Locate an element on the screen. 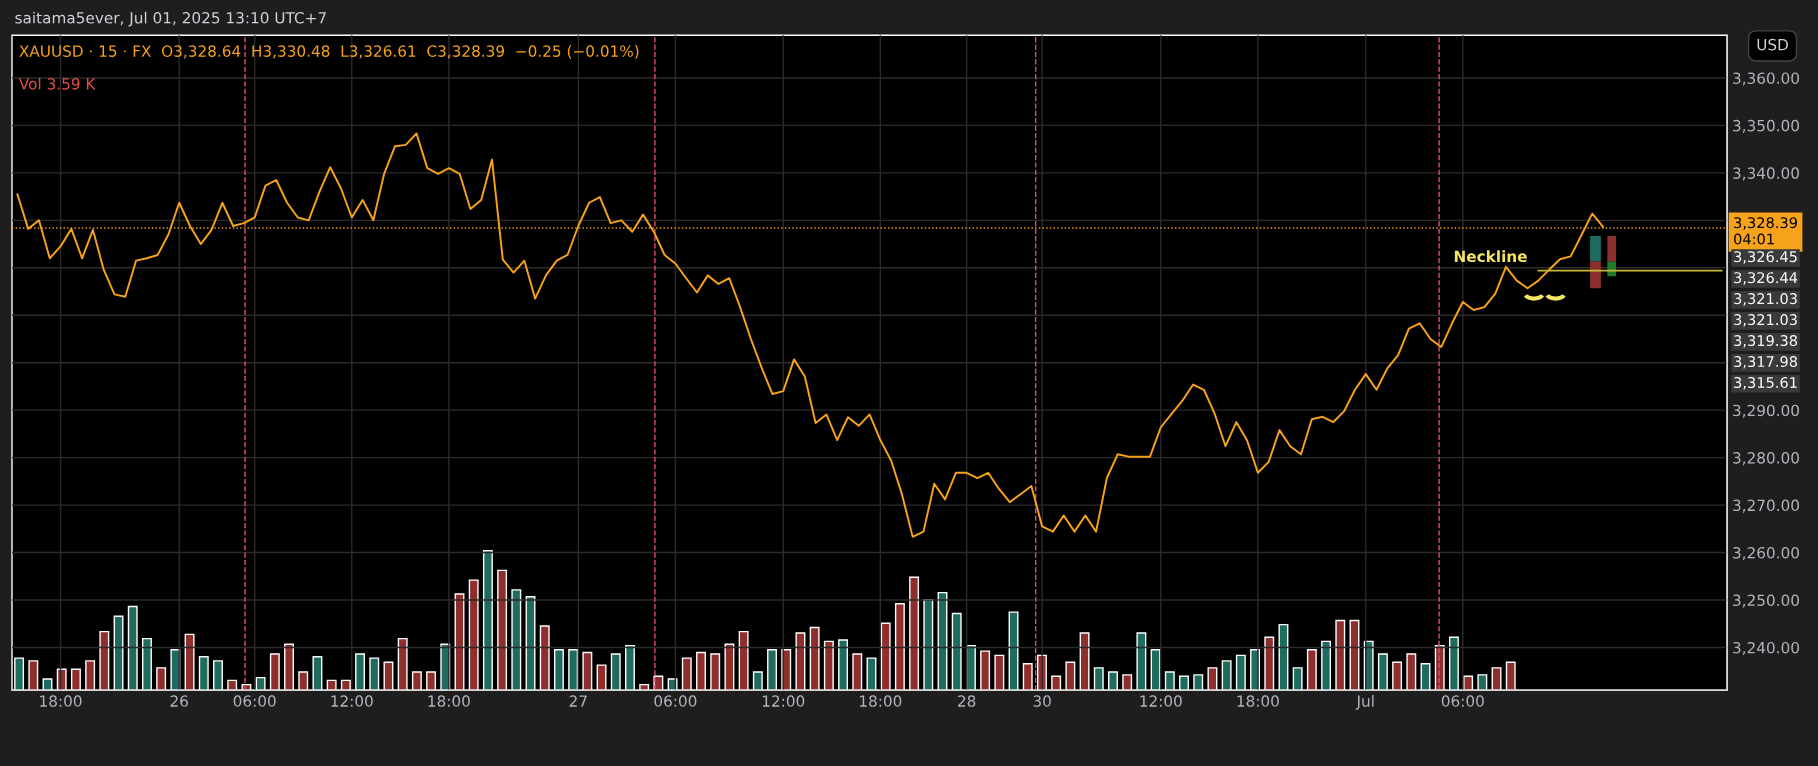  y-tick-label: 3,240.00 is located at coordinates (1766, 648).